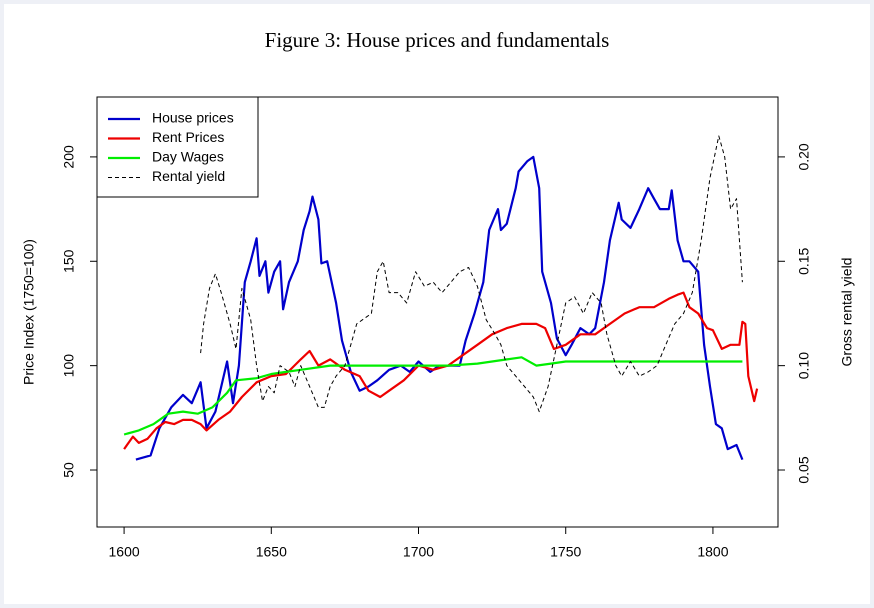 The height and width of the screenshot is (608, 874). Describe the element at coordinates (271, 552) in the screenshot. I see `x-tick-label: 1650` at that location.